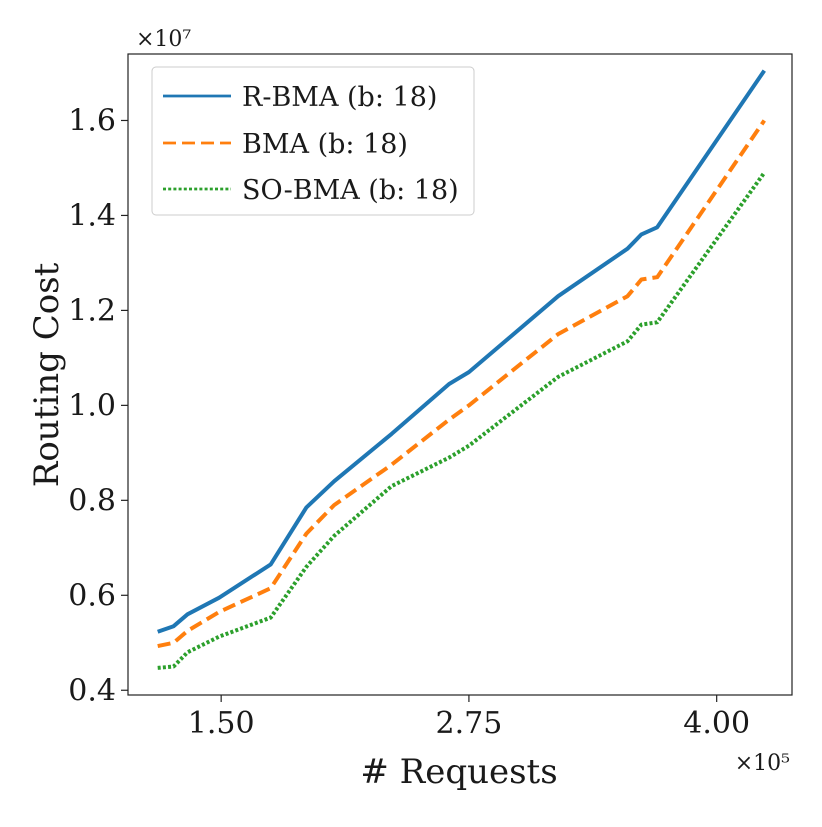  What do you see at coordinates (469, 723) in the screenshot?
I see `x-tick-label: 2.75` at bounding box center [469, 723].